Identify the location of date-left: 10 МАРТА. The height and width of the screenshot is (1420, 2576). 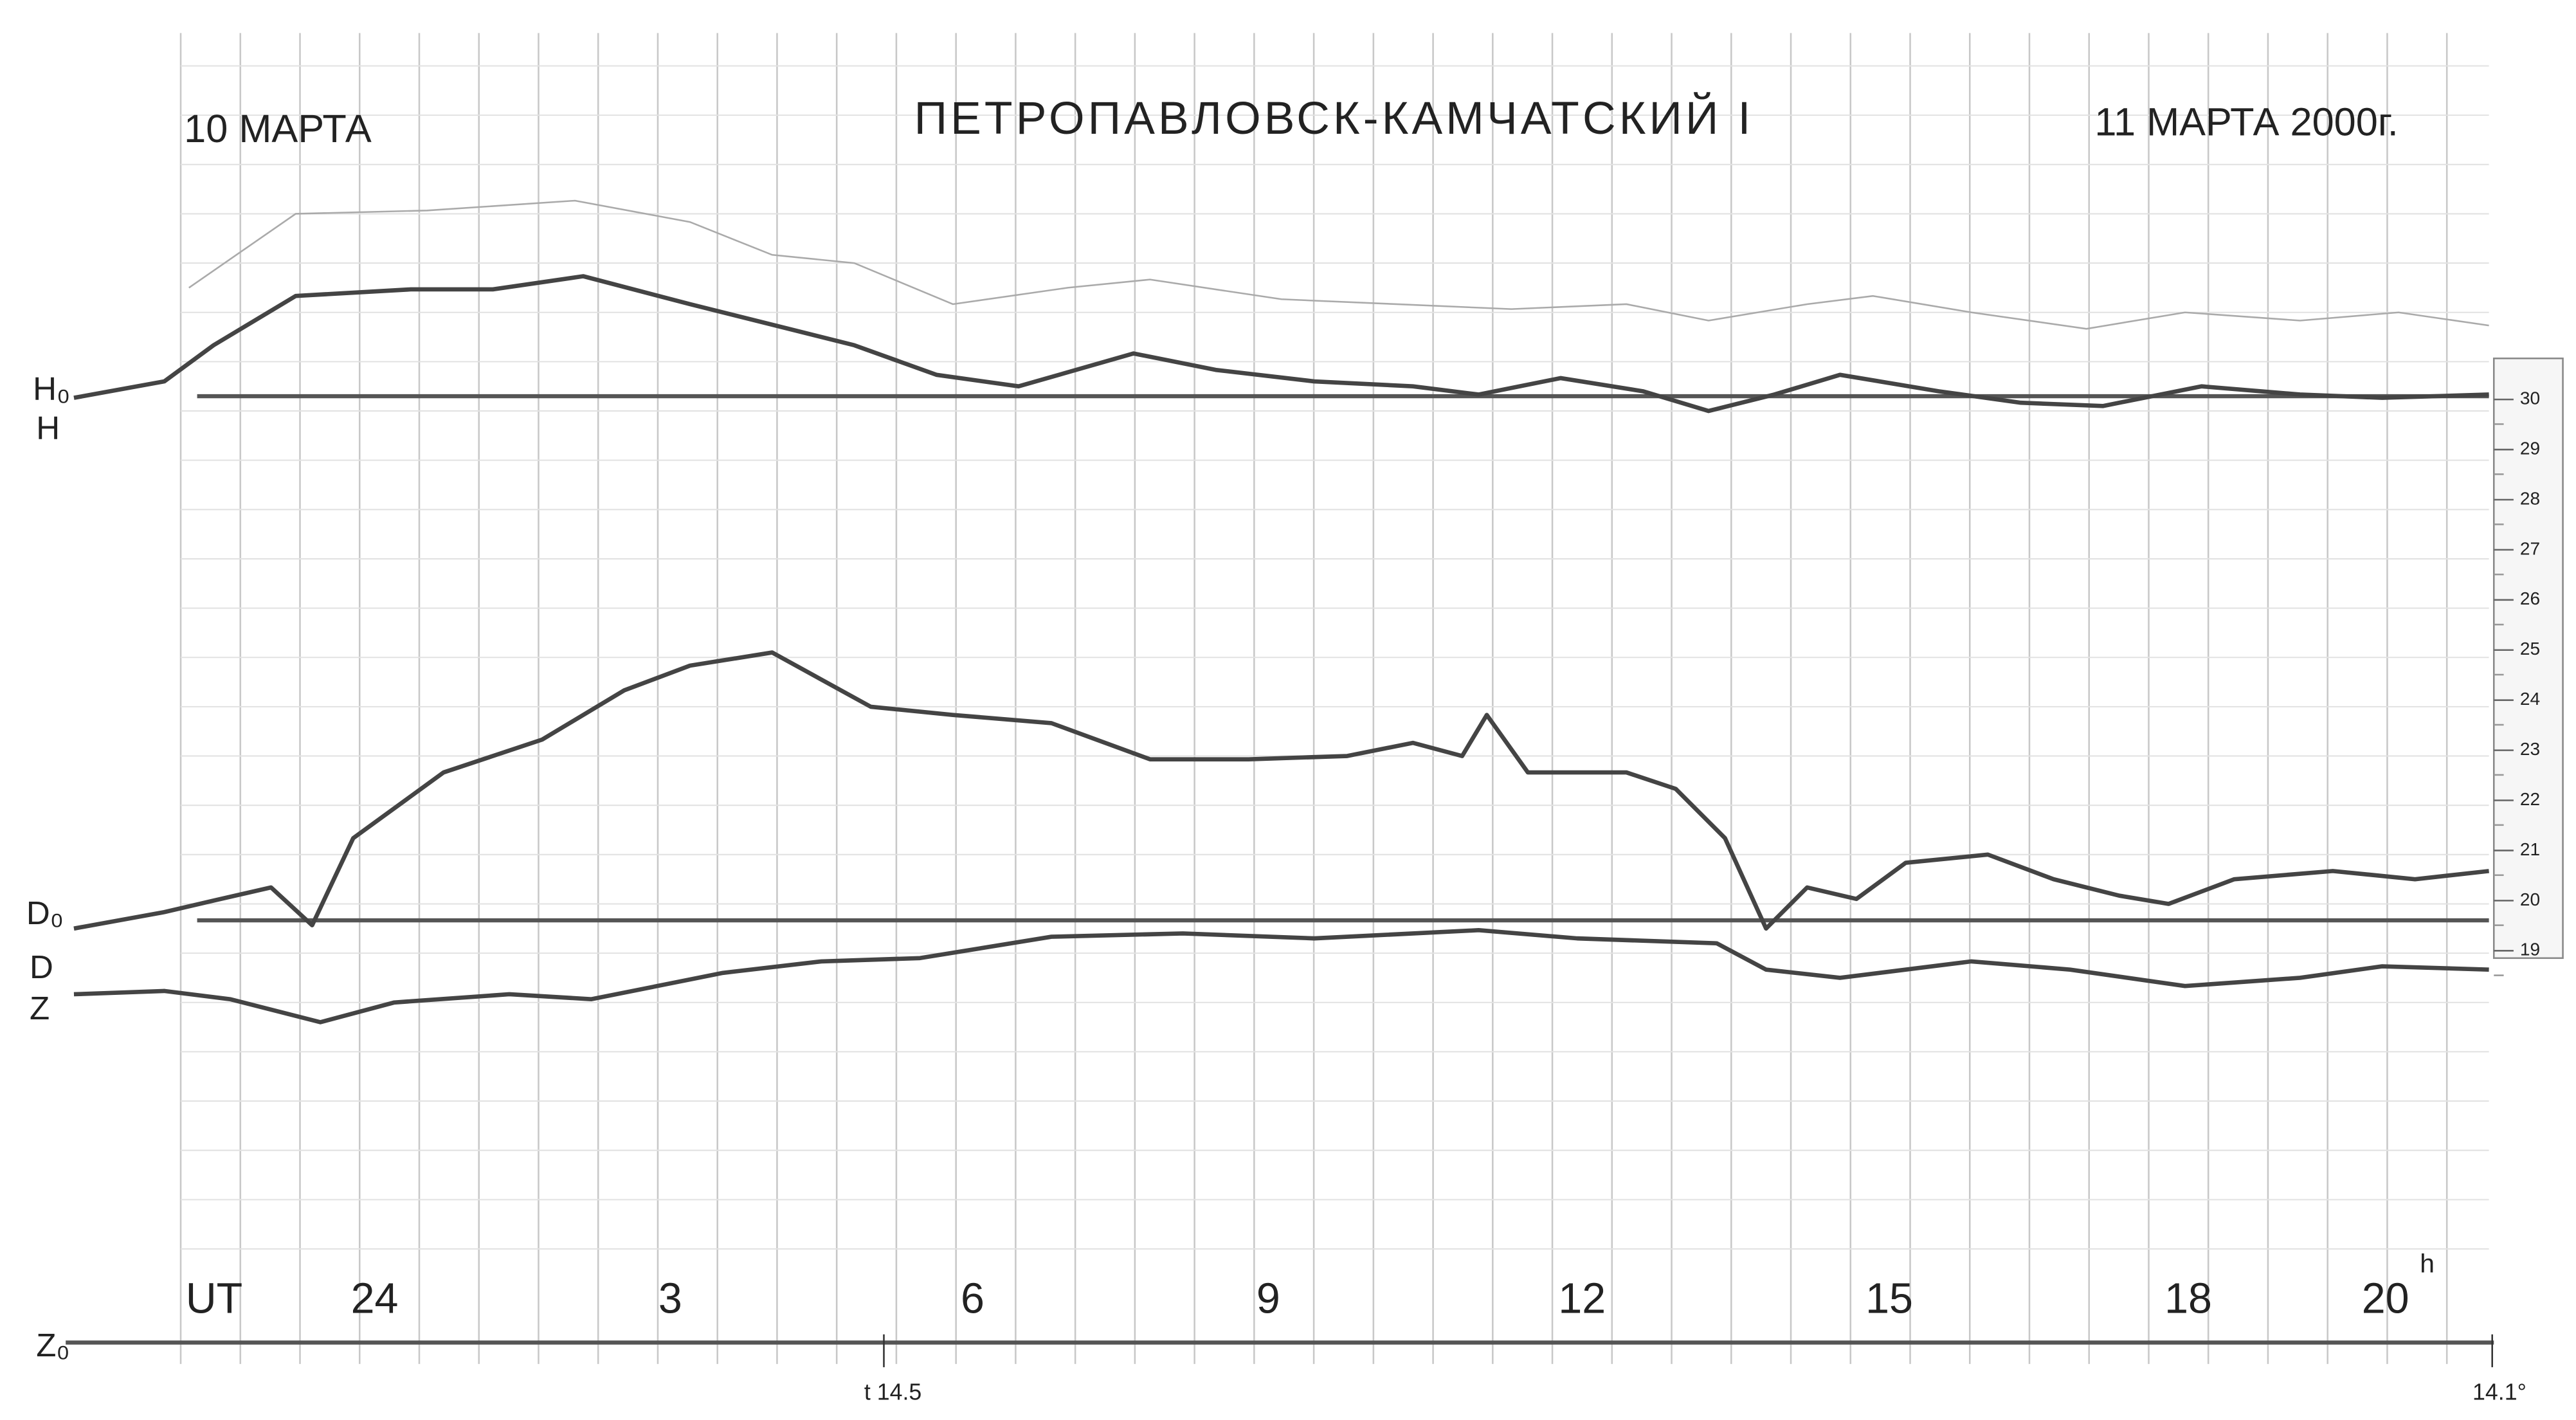
(278, 128).